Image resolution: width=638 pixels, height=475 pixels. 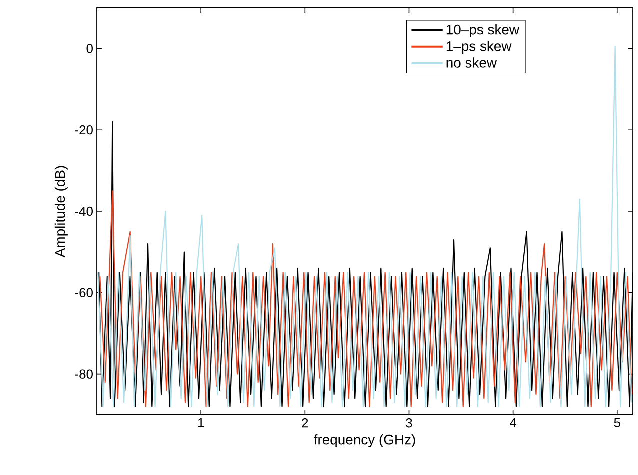 I want to click on x-tick-label: 1, so click(x=201, y=423).